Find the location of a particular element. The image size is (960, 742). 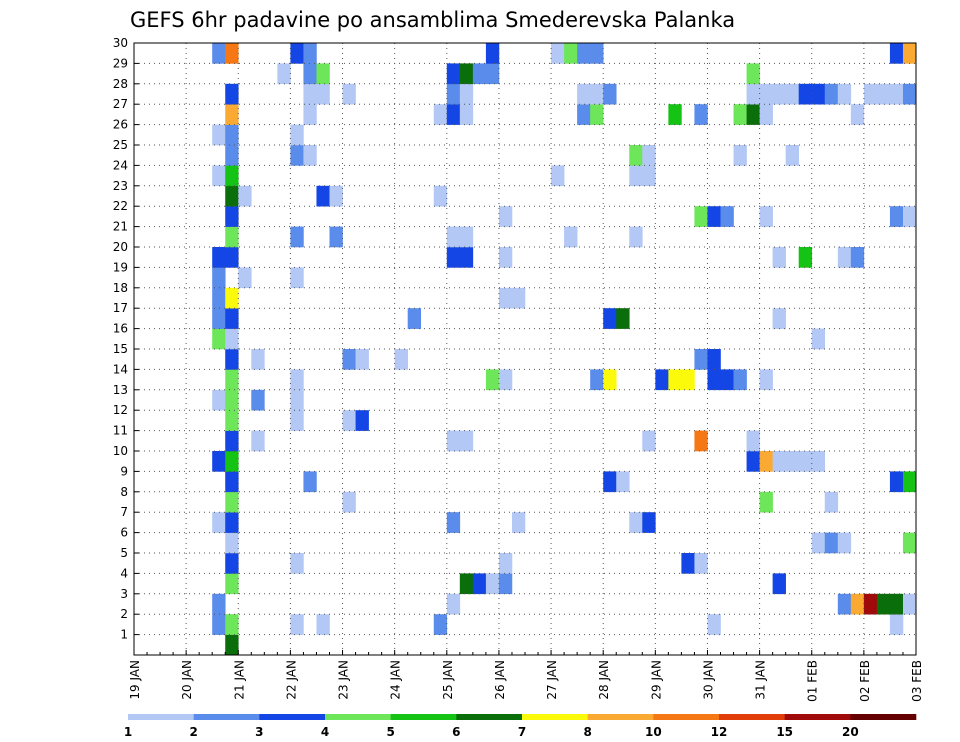

y-tick-label: 27 is located at coordinates (120, 104).